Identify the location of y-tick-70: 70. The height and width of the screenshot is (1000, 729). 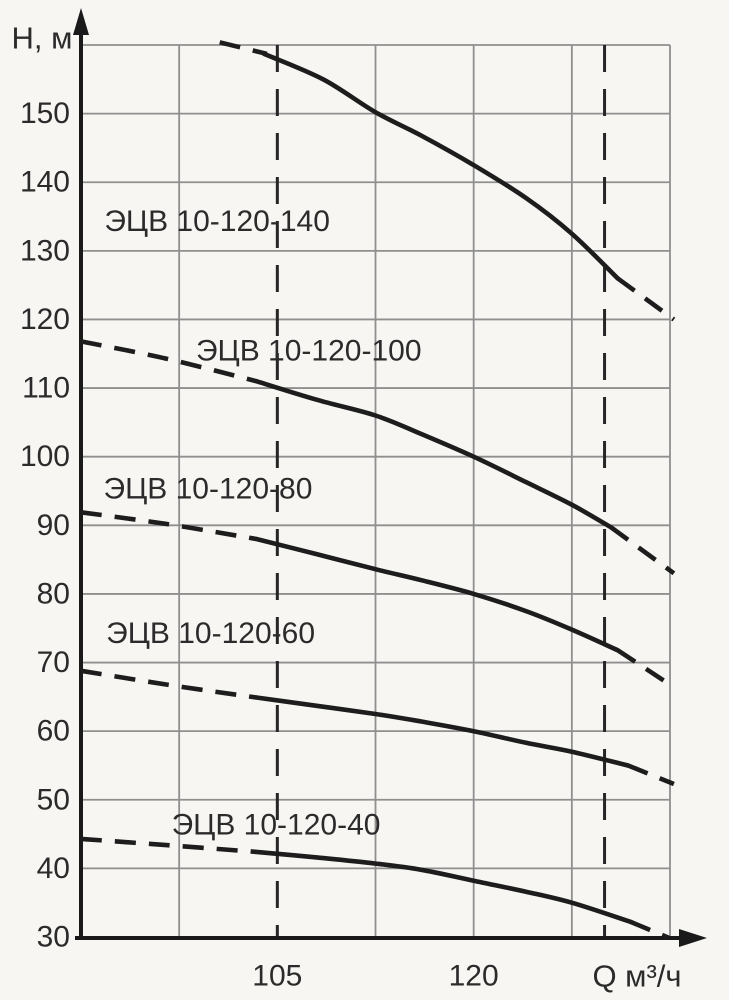
(53, 662).